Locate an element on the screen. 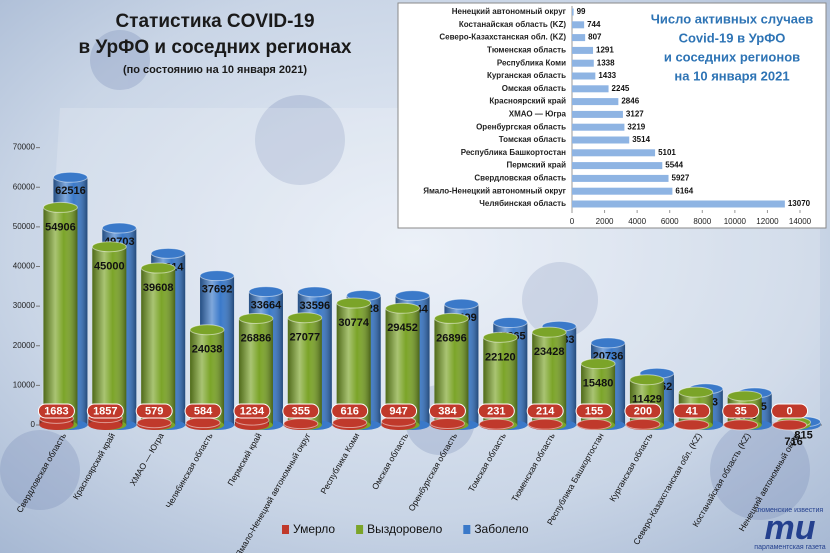  value-label: 37692 is located at coordinates (217, 290).